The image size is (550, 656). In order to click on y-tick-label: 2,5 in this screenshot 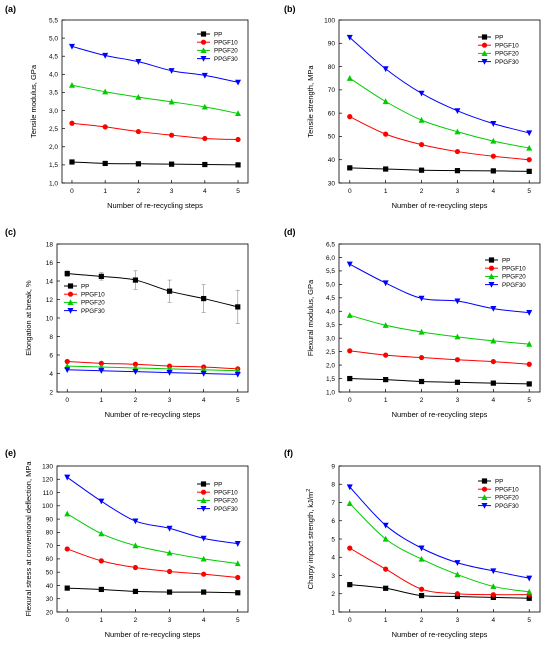, I will do `click(53, 129)`.